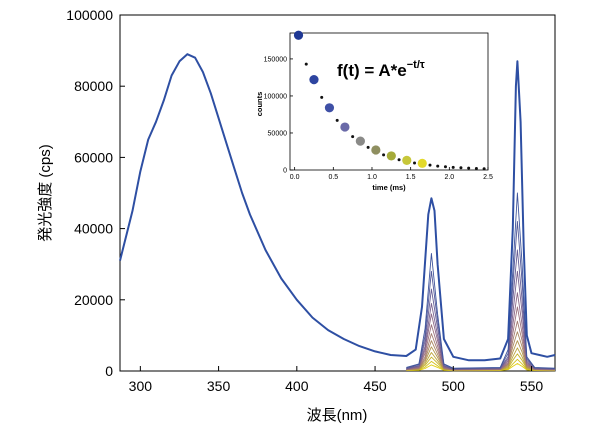 The width and height of the screenshot is (601, 443). What do you see at coordinates (275, 59) in the screenshot?
I see `inset-y-tick-label: 150000` at bounding box center [275, 59].